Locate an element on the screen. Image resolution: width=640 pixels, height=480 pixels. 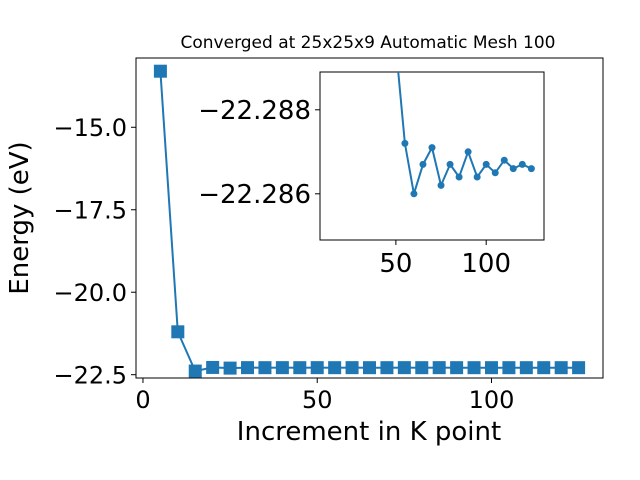
x-tick-label: 0 is located at coordinates (142, 400).